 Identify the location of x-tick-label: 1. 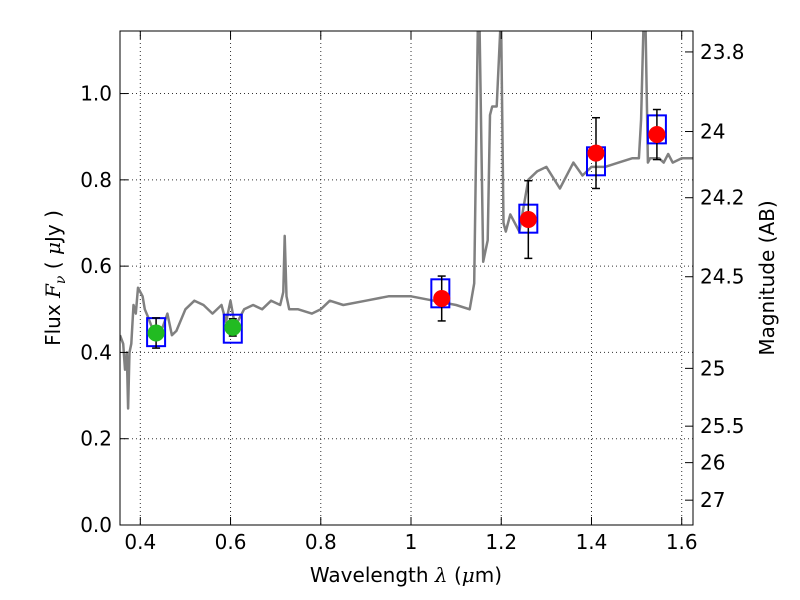
(411, 542).